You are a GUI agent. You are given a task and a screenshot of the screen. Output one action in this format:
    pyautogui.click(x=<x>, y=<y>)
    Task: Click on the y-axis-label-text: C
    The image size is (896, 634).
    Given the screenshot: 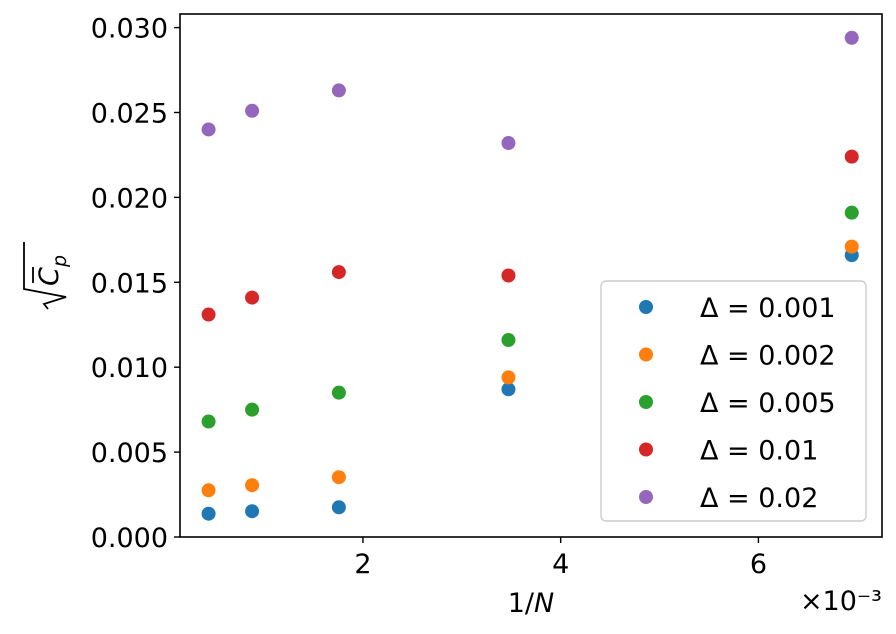 What is the action you would take?
    pyautogui.click(x=49, y=276)
    